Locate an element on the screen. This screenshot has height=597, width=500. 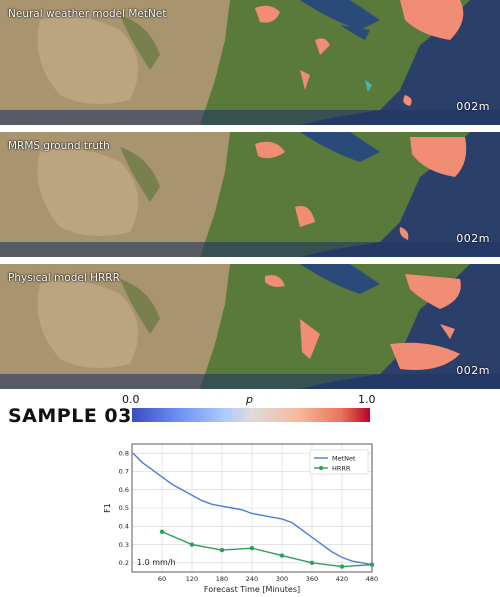
x-tick-label: 60 is located at coordinates (162, 579).